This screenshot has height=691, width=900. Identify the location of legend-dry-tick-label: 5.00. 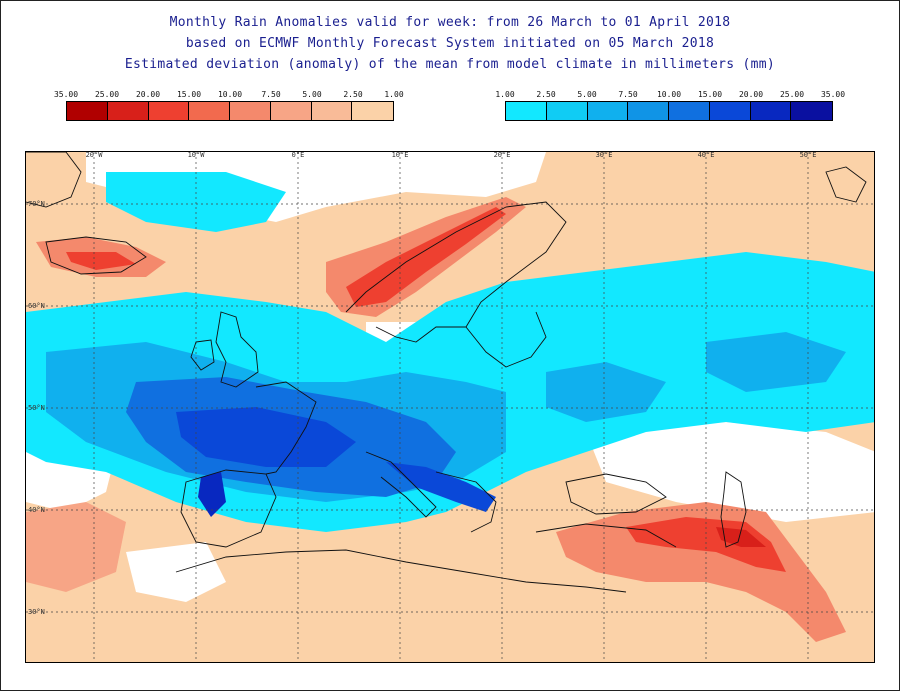
(312, 94).